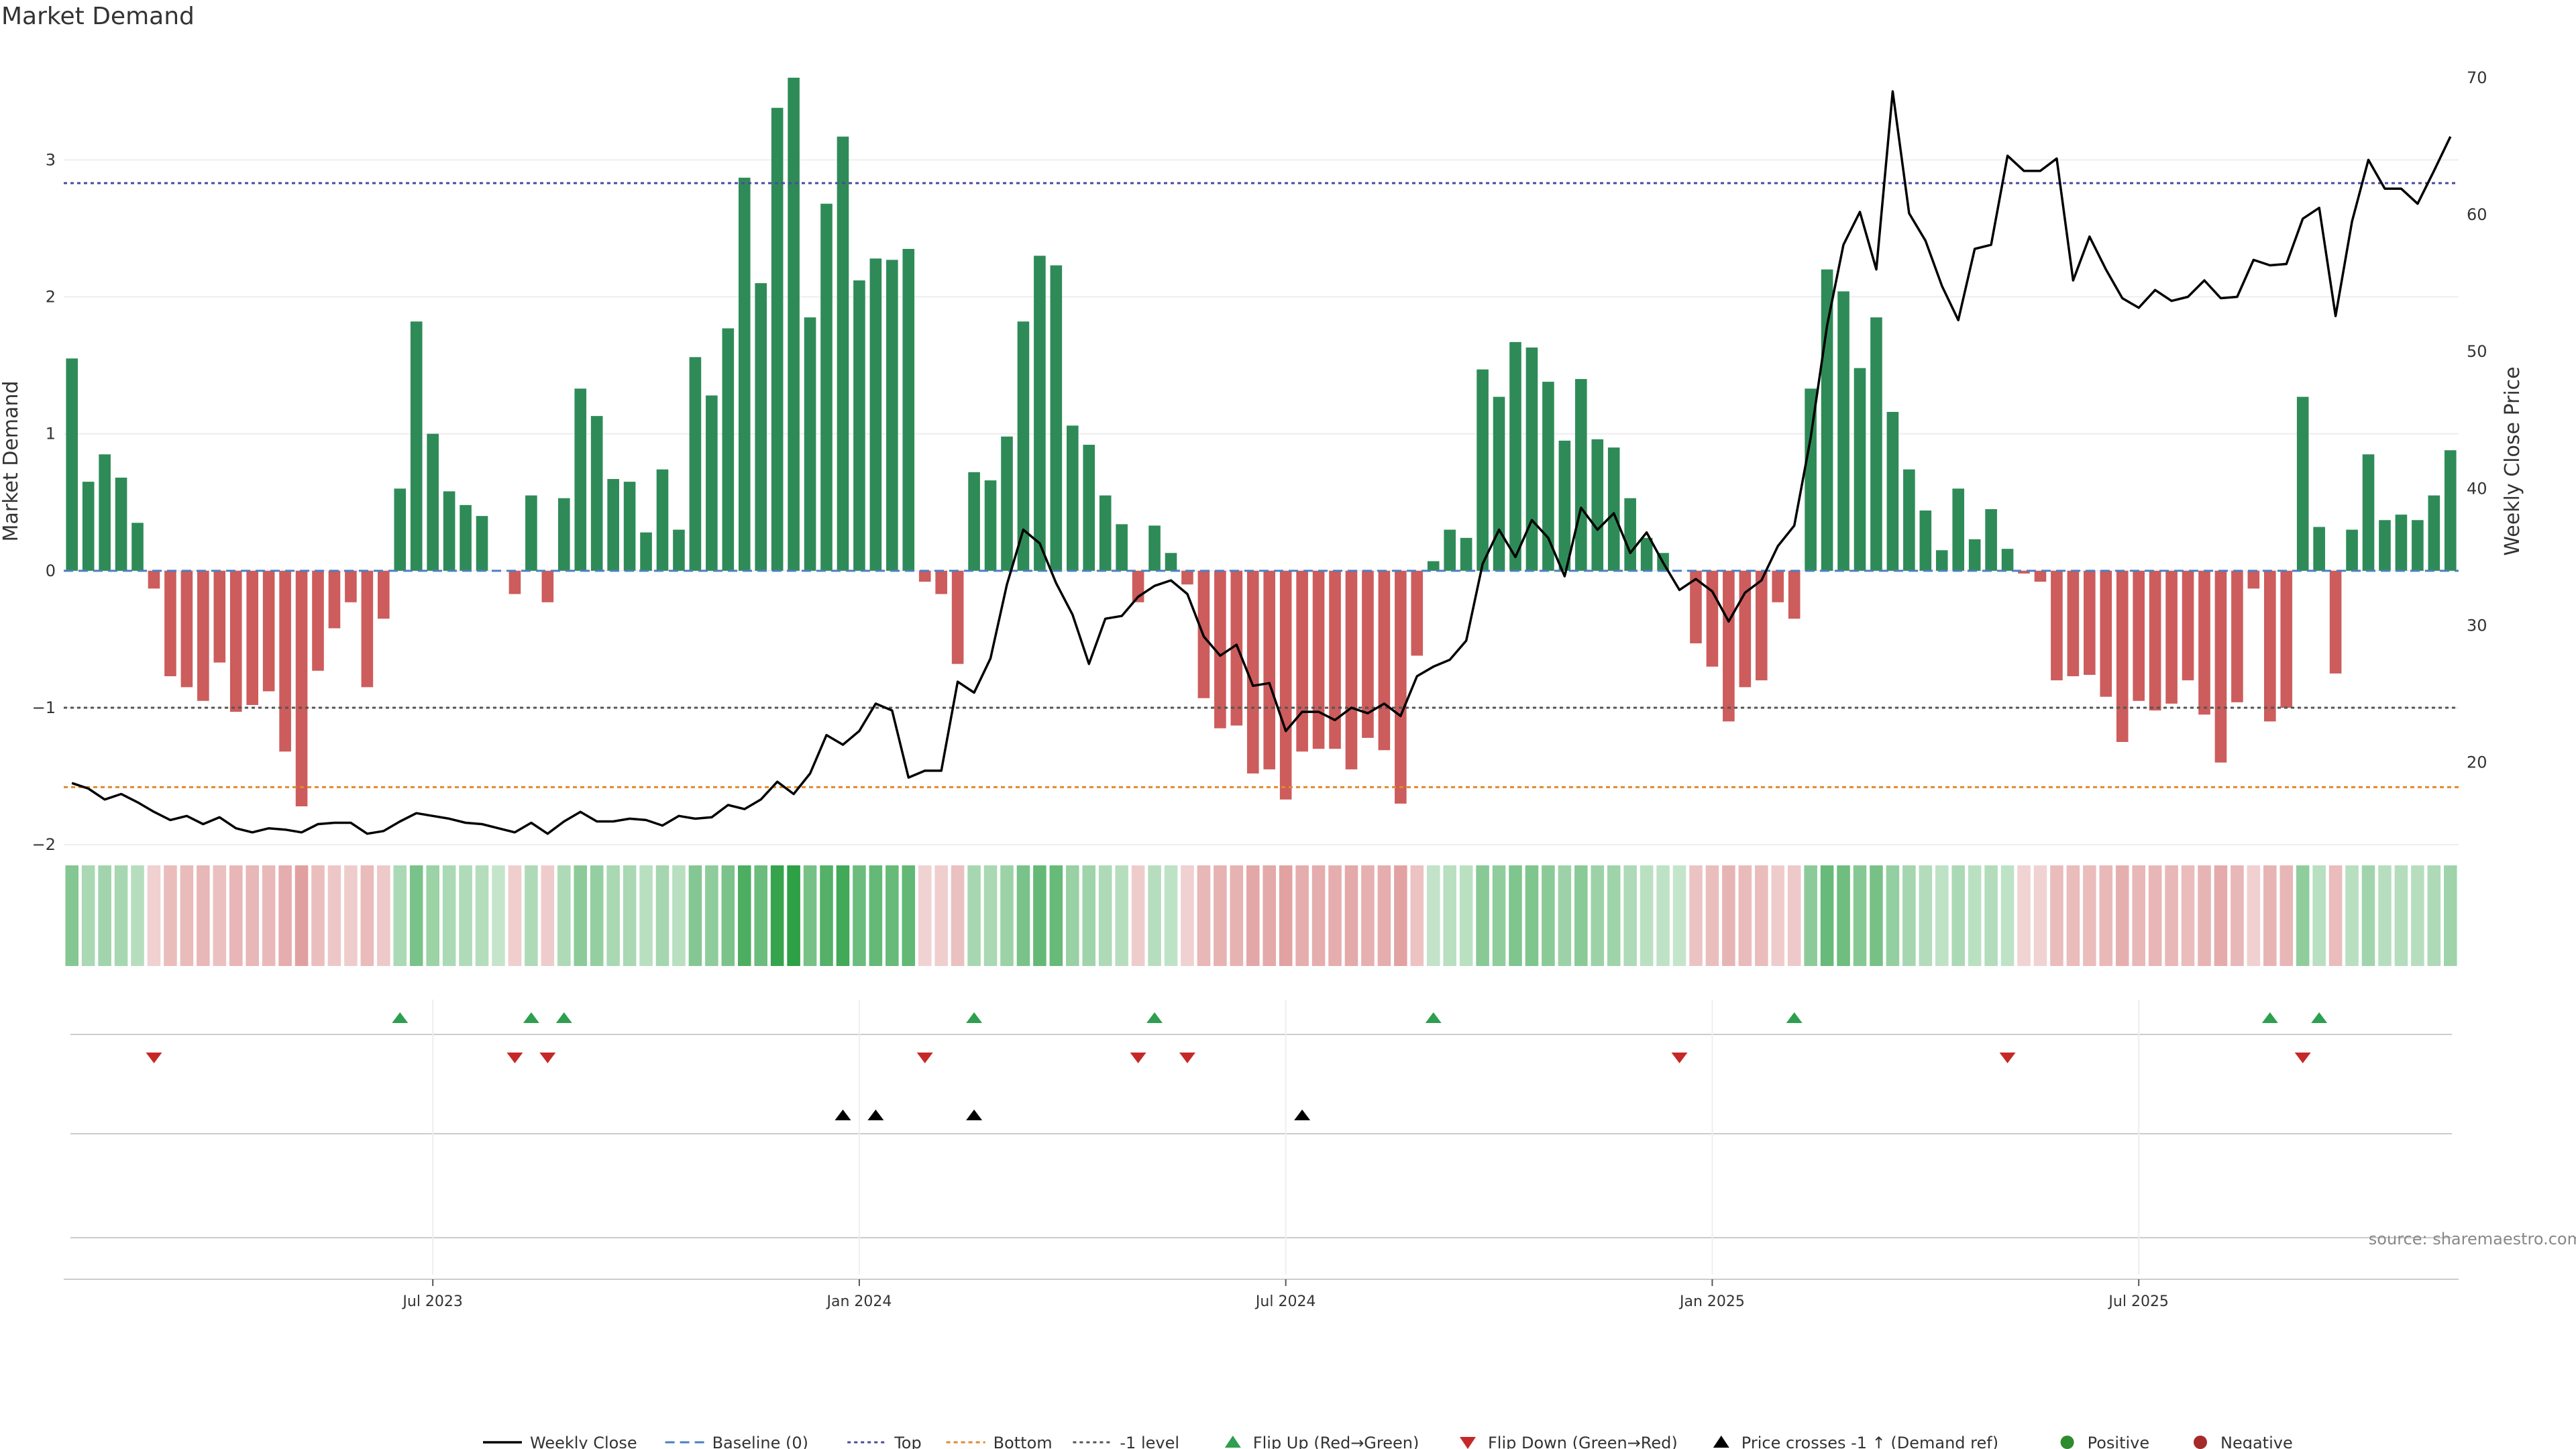 Image resolution: width=2576 pixels, height=1449 pixels. Describe the element at coordinates (2200, 1442) in the screenshot. I see `legend-swatch-negative` at that location.